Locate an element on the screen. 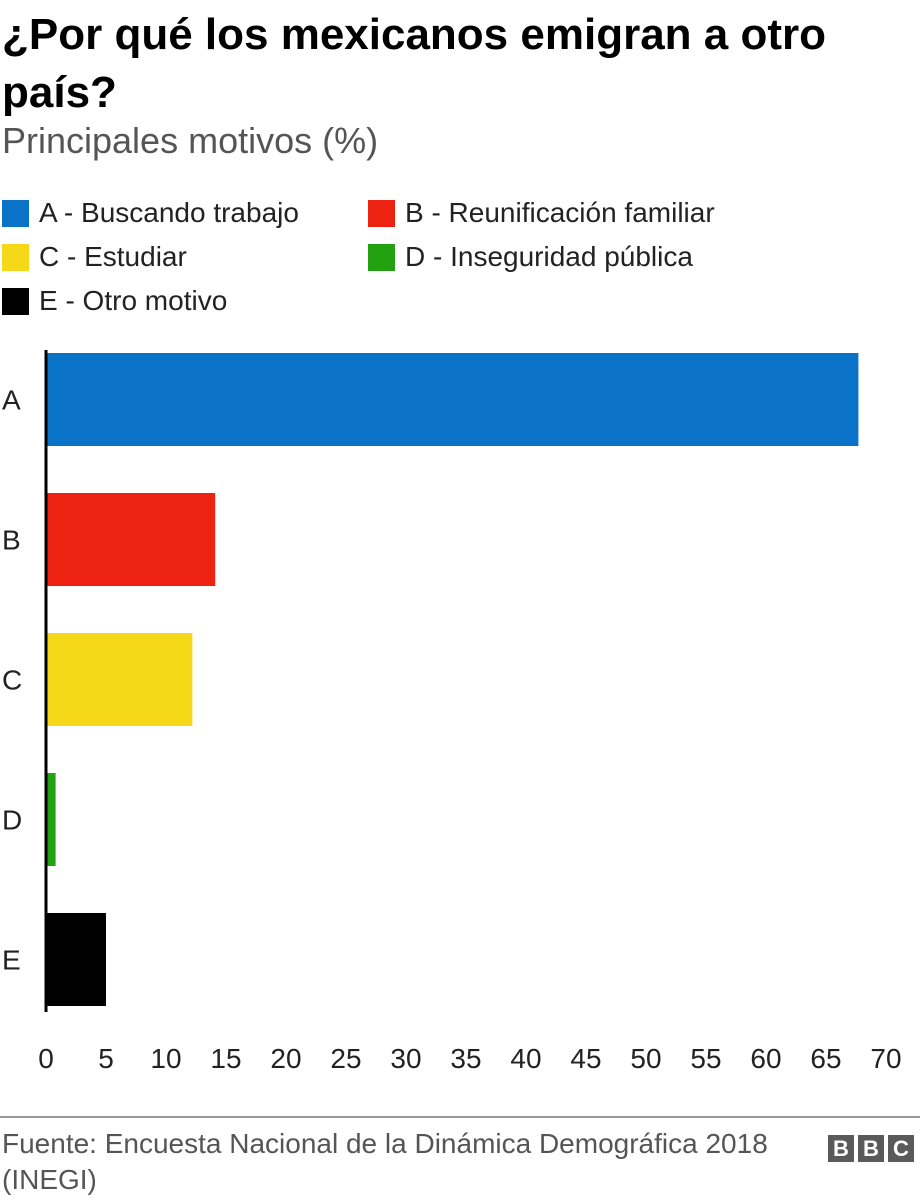 Image resolution: width=920 pixels, height=1202 pixels. category-label-a: A is located at coordinates (11, 400).